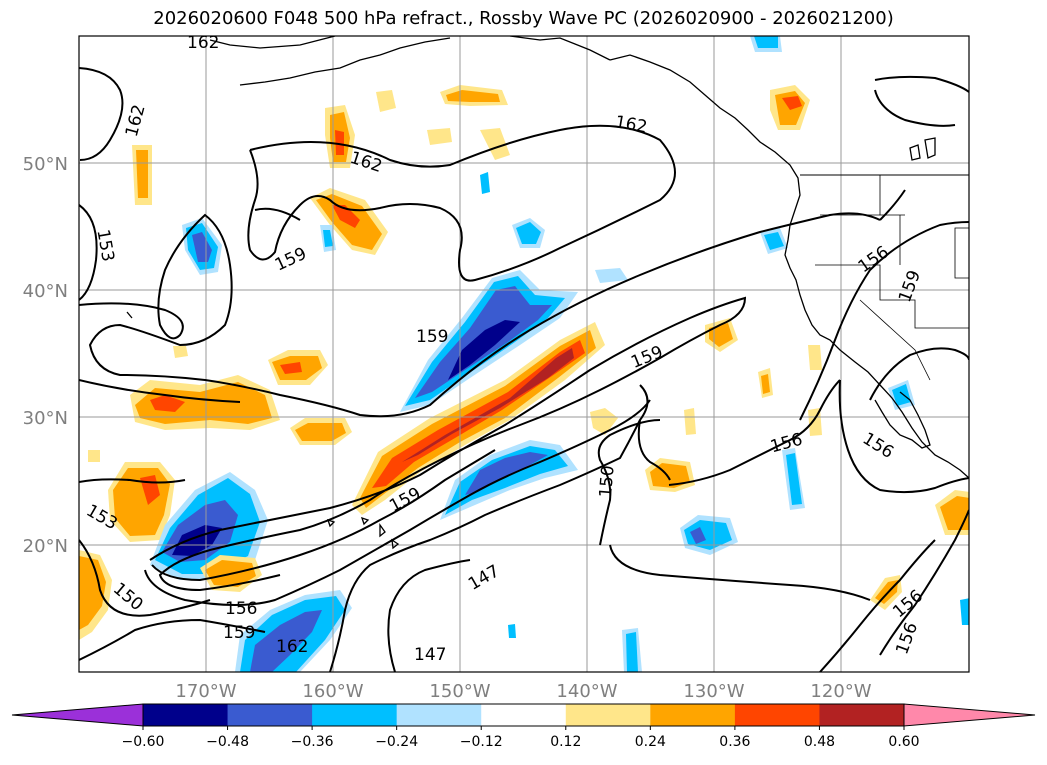 Image resolution: width=1047 pixels, height=765 pixels. I want to click on contour-label: 156, so click(241, 609).